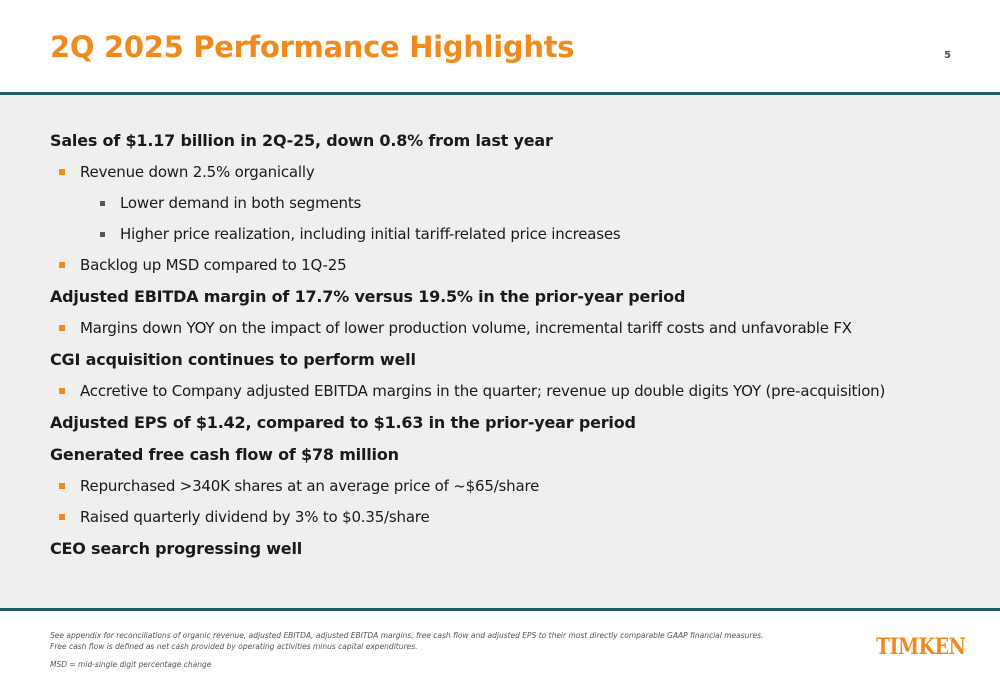  What do you see at coordinates (312, 47) in the screenshot?
I see `page-title: 2Q 2025 Performance Highlights` at bounding box center [312, 47].